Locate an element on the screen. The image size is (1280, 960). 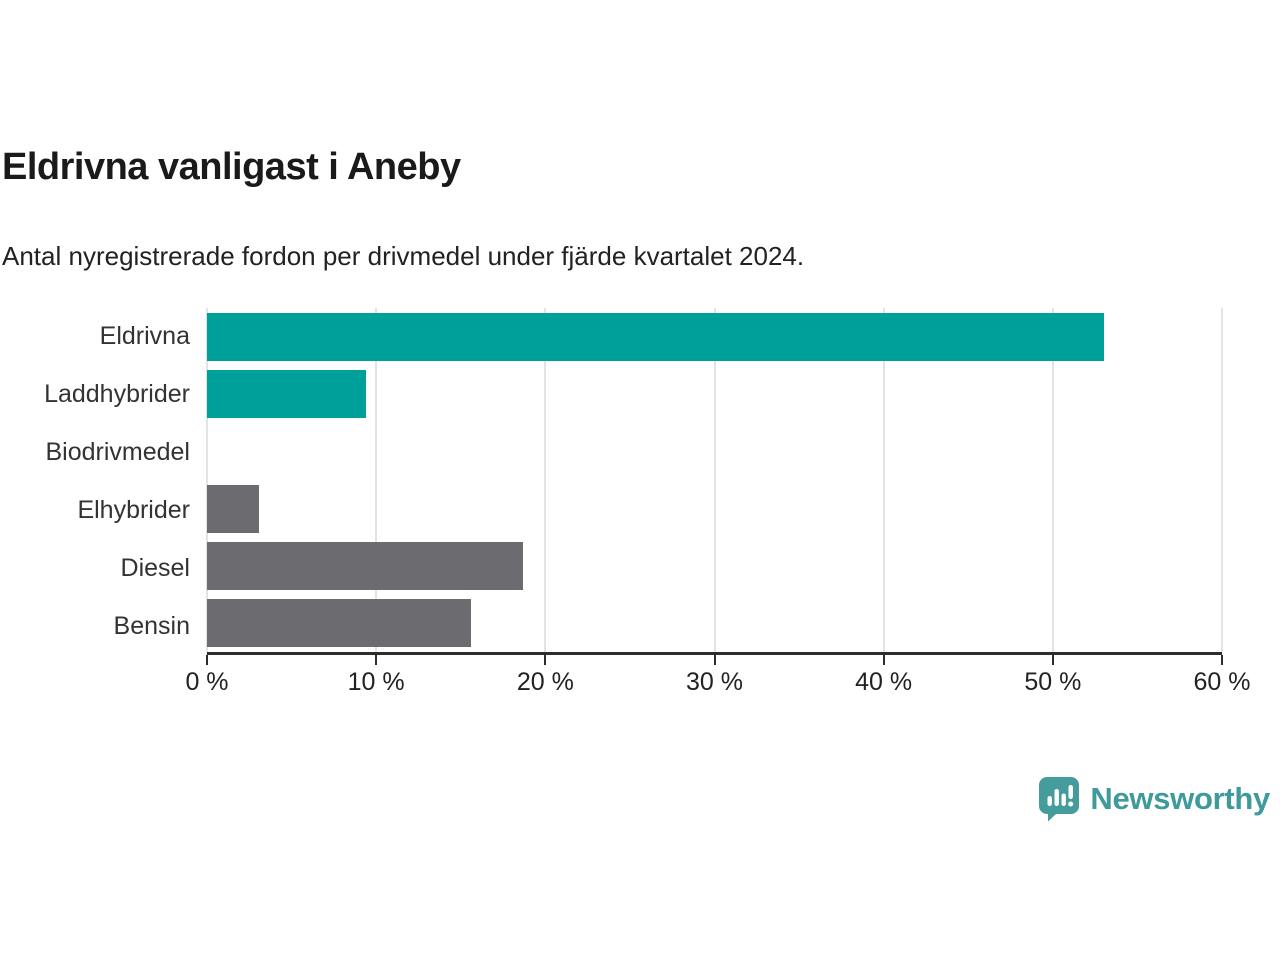
bar-laddhybrider is located at coordinates (287, 393).